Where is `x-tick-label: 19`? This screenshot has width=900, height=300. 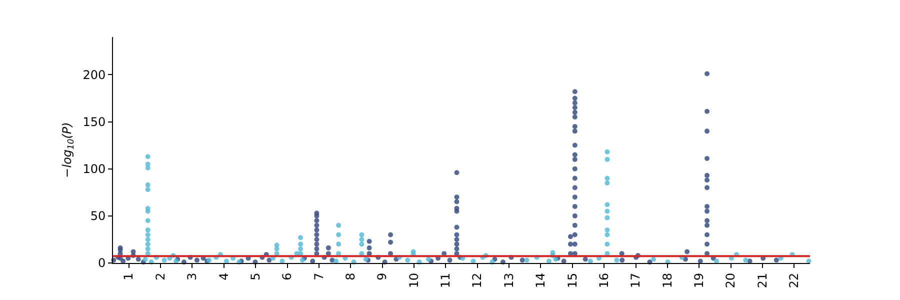 x-tick-label: 19 is located at coordinates (699, 280).